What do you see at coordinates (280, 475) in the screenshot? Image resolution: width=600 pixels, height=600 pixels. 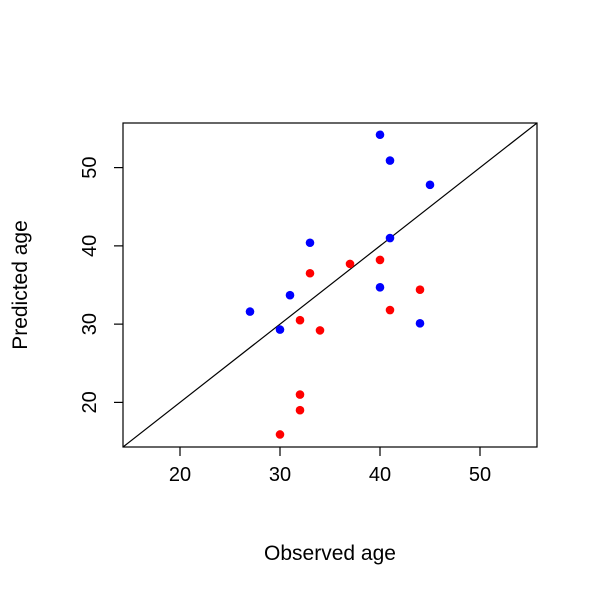 I see `x-tick-label: 30` at bounding box center [280, 475].